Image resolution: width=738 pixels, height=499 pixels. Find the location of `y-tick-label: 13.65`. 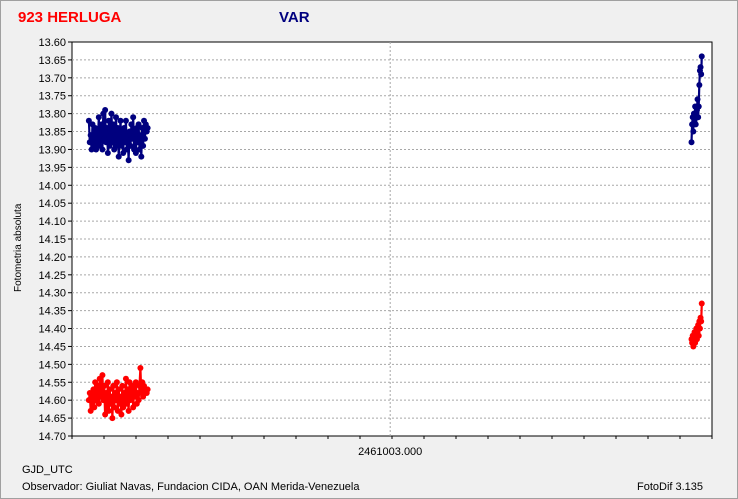

y-tick-label: 13.65 is located at coordinates (52, 61).